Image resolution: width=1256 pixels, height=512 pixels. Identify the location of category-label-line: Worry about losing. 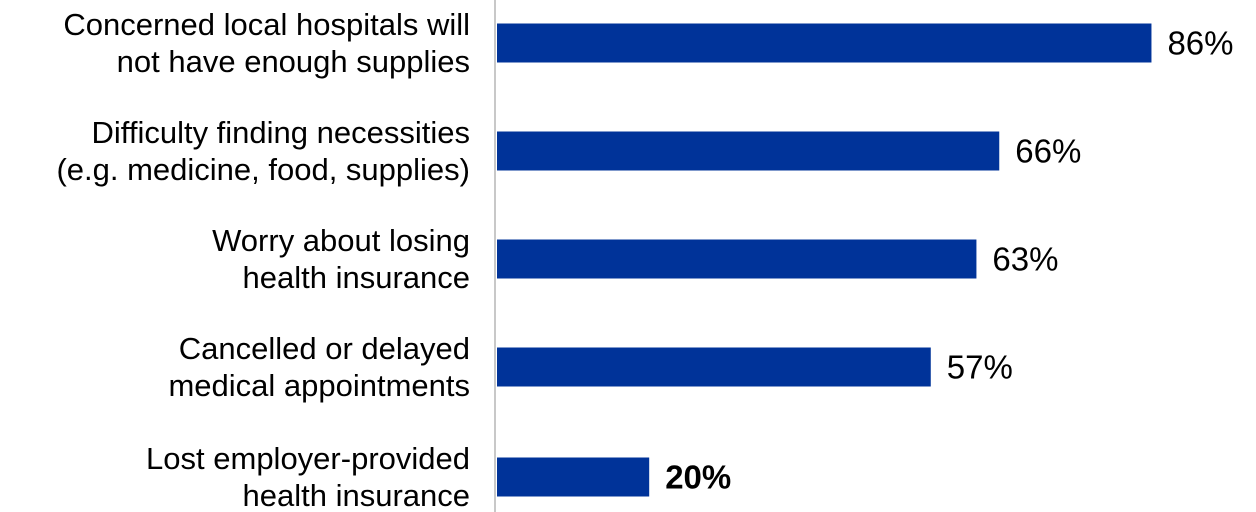
(341, 240).